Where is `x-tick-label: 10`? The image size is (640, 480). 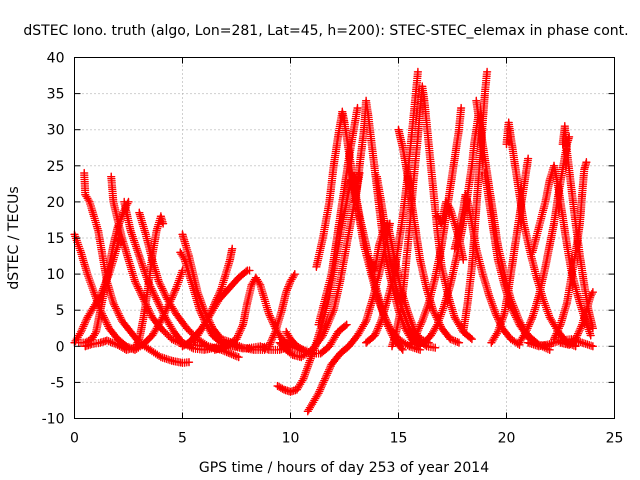
x-tick-label: 10 is located at coordinates (291, 439).